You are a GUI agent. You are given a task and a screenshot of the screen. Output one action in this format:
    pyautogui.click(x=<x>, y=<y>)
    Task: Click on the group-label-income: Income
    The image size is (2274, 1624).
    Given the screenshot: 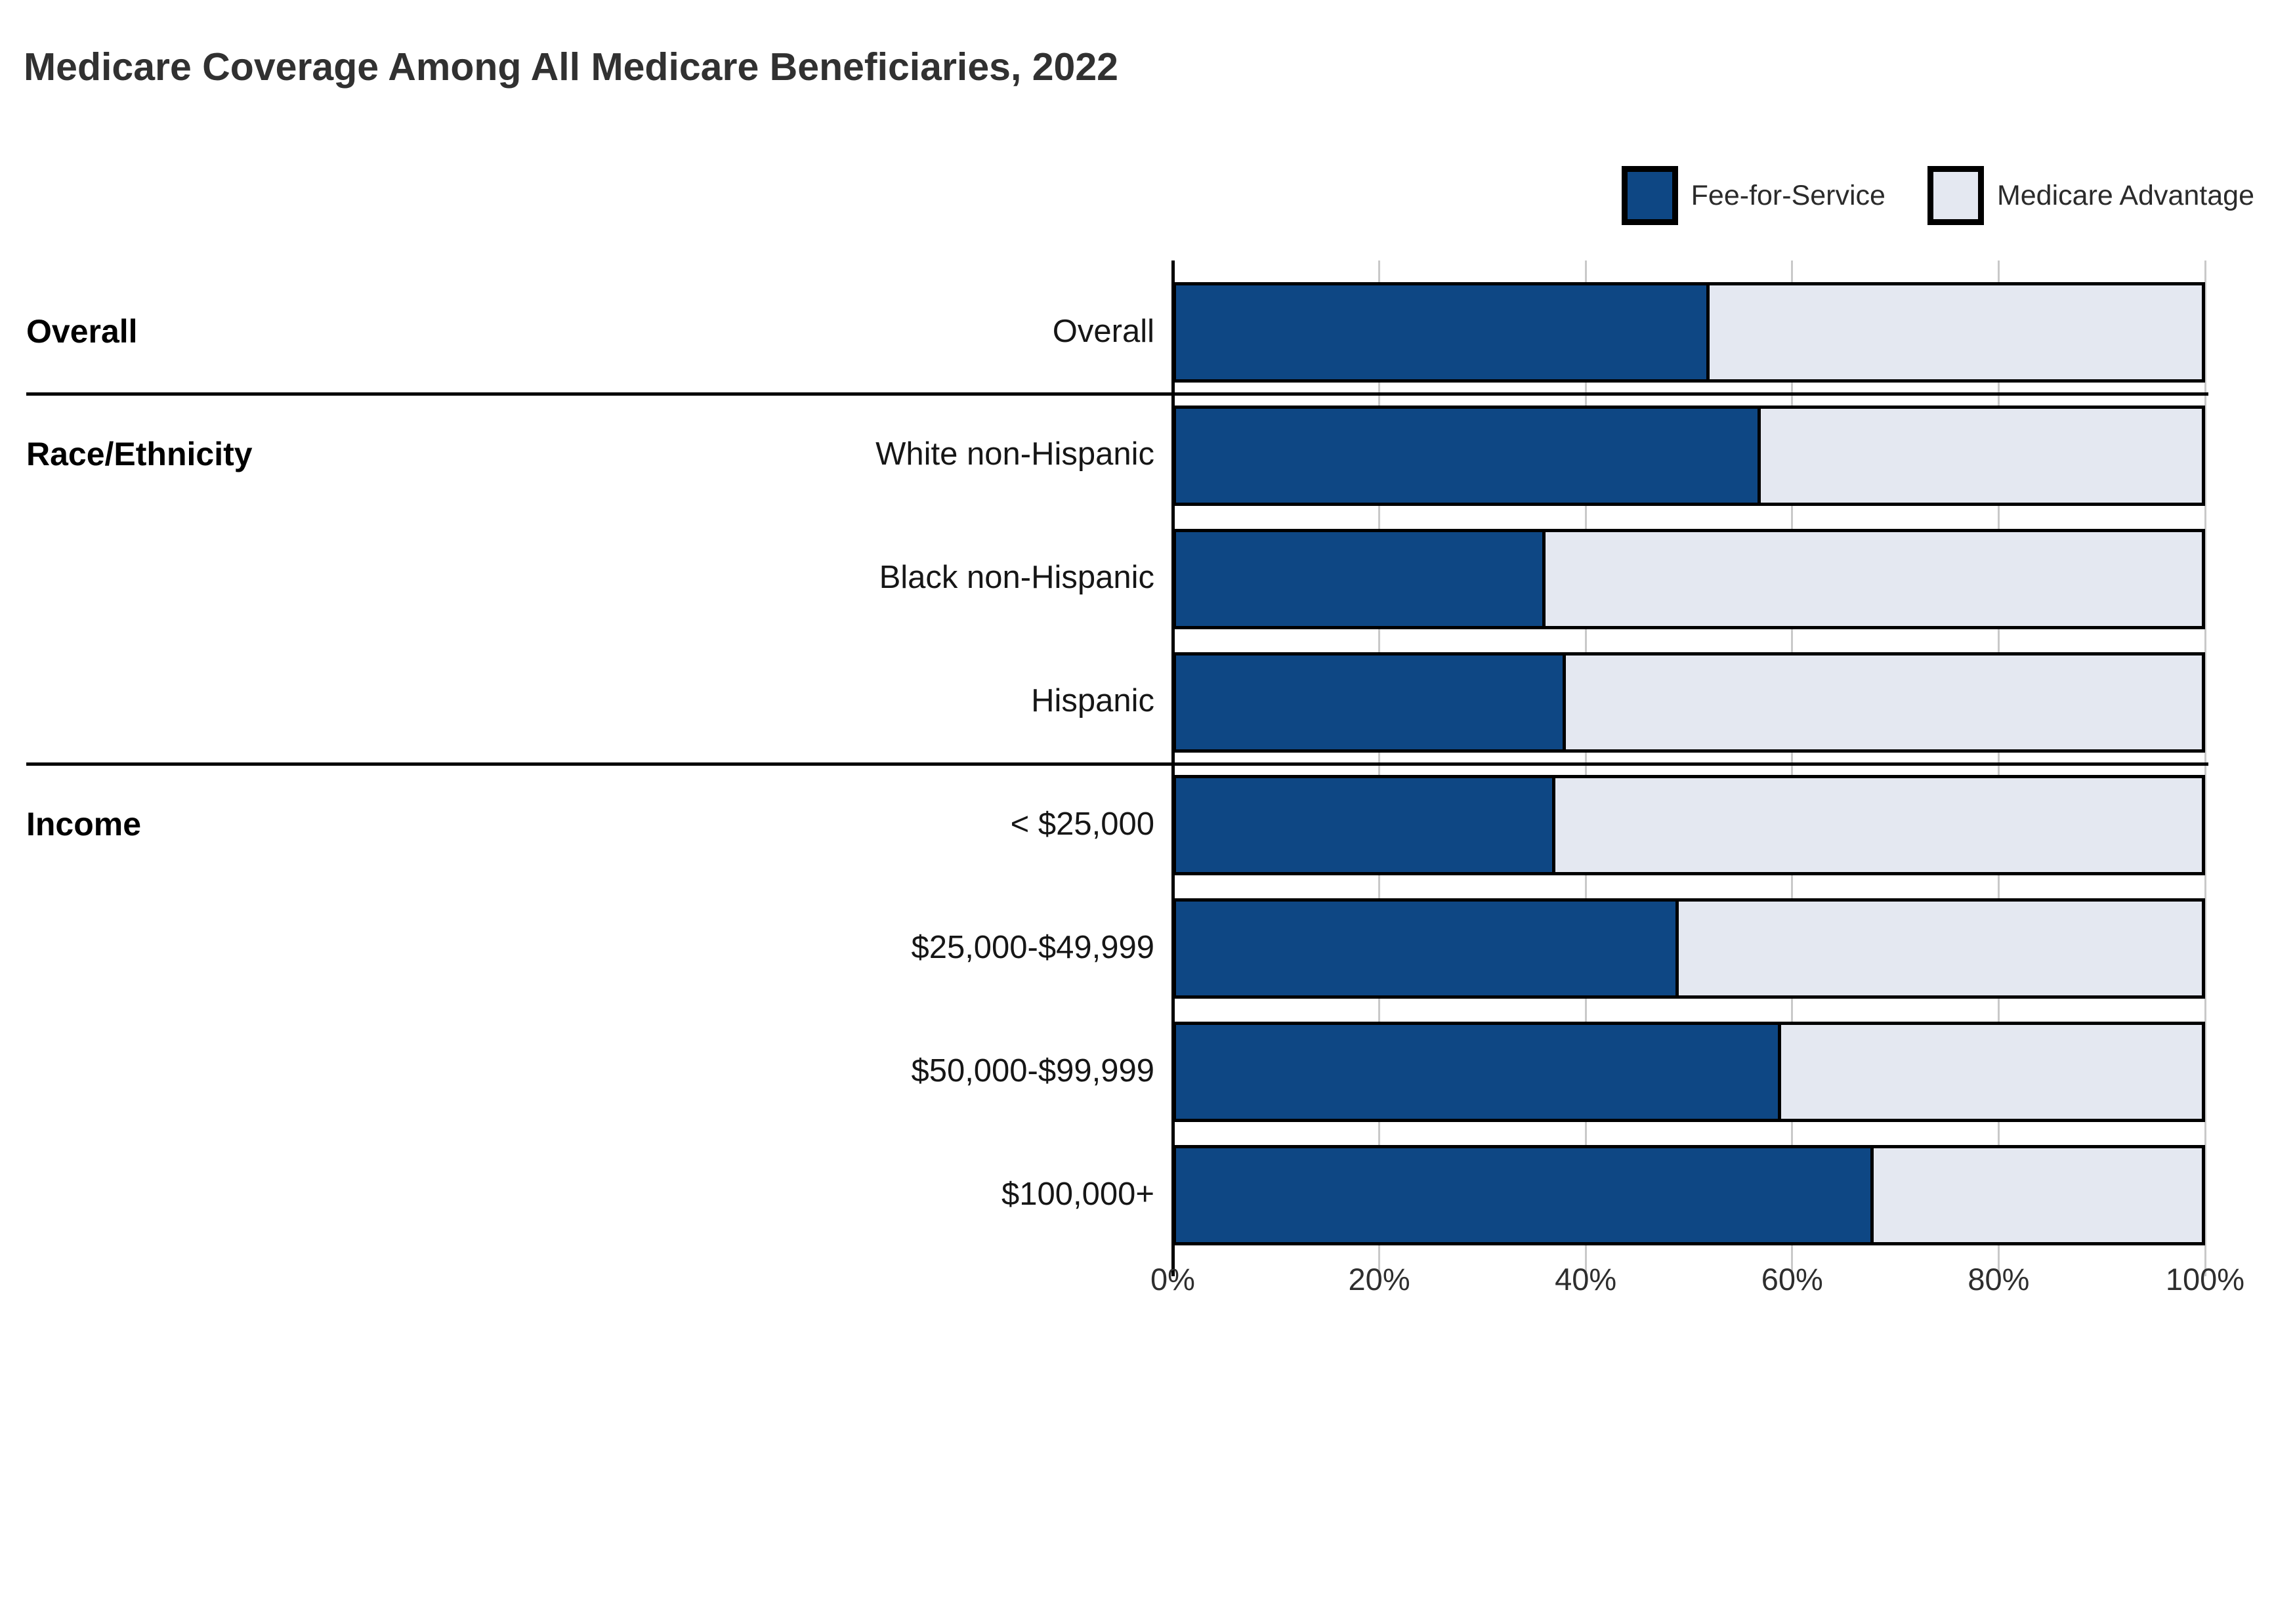 What is the action you would take?
    pyautogui.click(x=84, y=824)
    